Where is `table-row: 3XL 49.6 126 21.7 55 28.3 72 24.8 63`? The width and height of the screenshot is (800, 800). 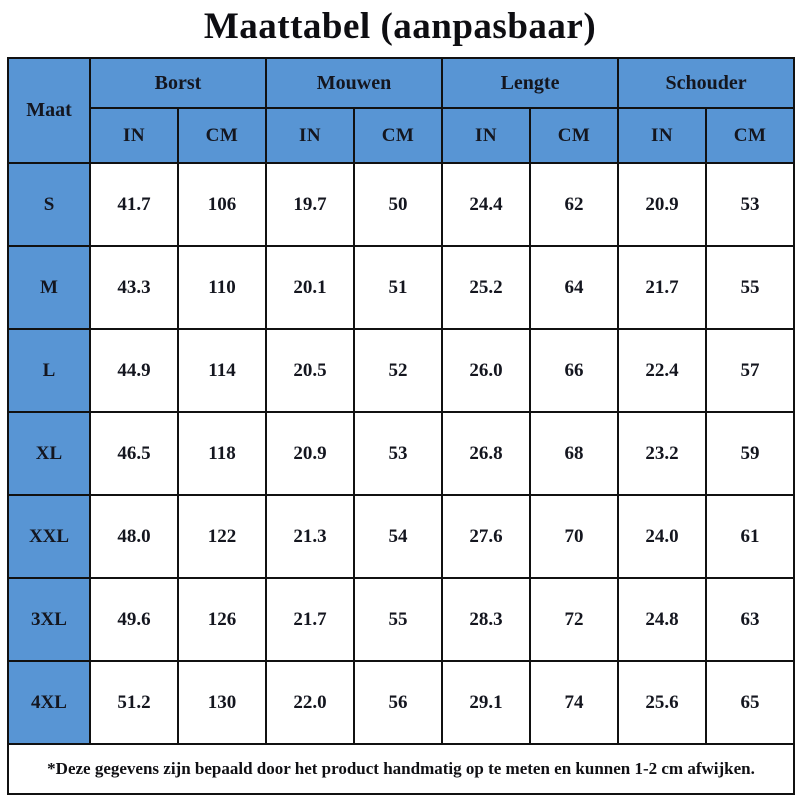 table-row: 3XL 49.6 126 21.7 55 28.3 72 24.8 63 is located at coordinates (401, 620).